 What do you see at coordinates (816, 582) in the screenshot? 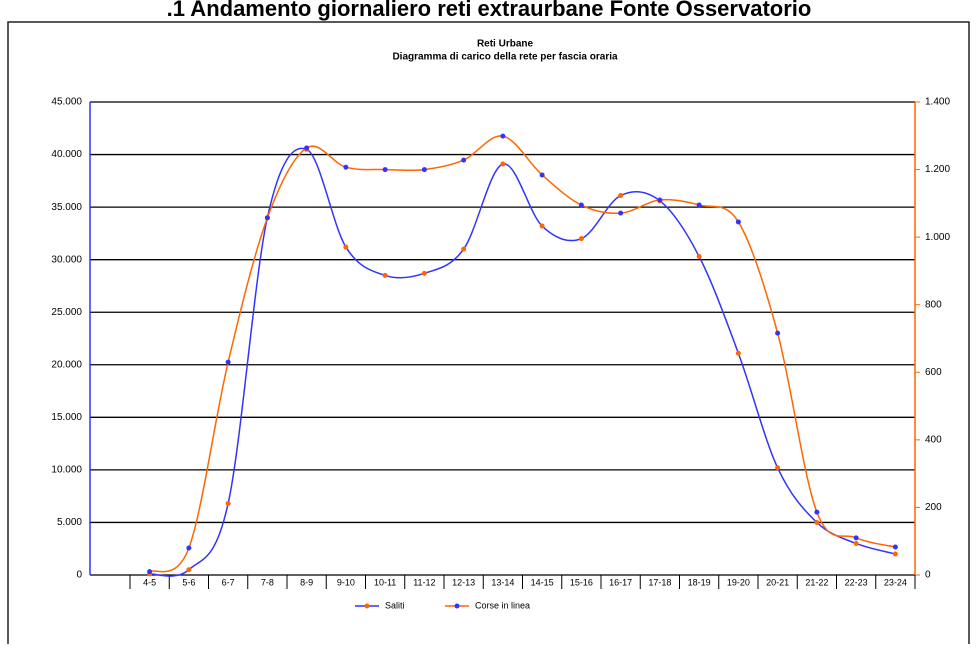
I see `x-tick-label: 21-22` at bounding box center [816, 582].